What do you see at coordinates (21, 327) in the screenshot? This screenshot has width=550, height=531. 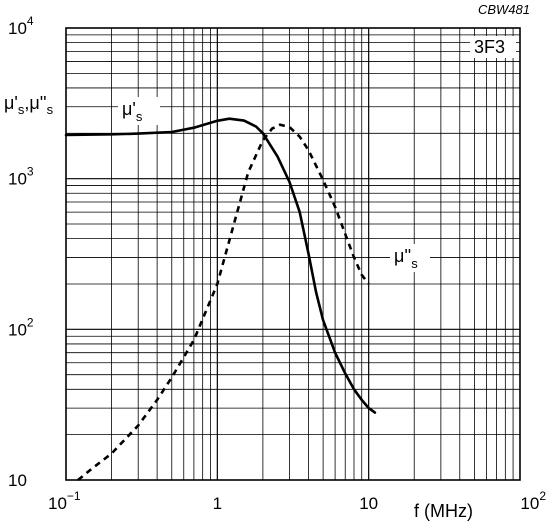 I see `y-tick-label: 10²` at bounding box center [21, 327].